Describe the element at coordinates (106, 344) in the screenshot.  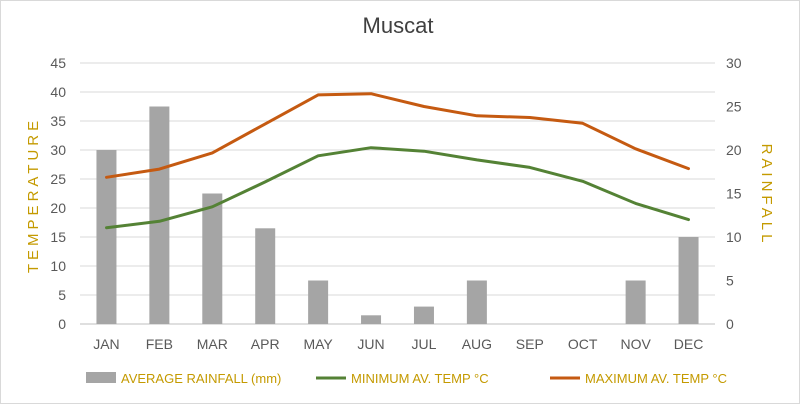
I see `x-tick-label: JAN` at that location.